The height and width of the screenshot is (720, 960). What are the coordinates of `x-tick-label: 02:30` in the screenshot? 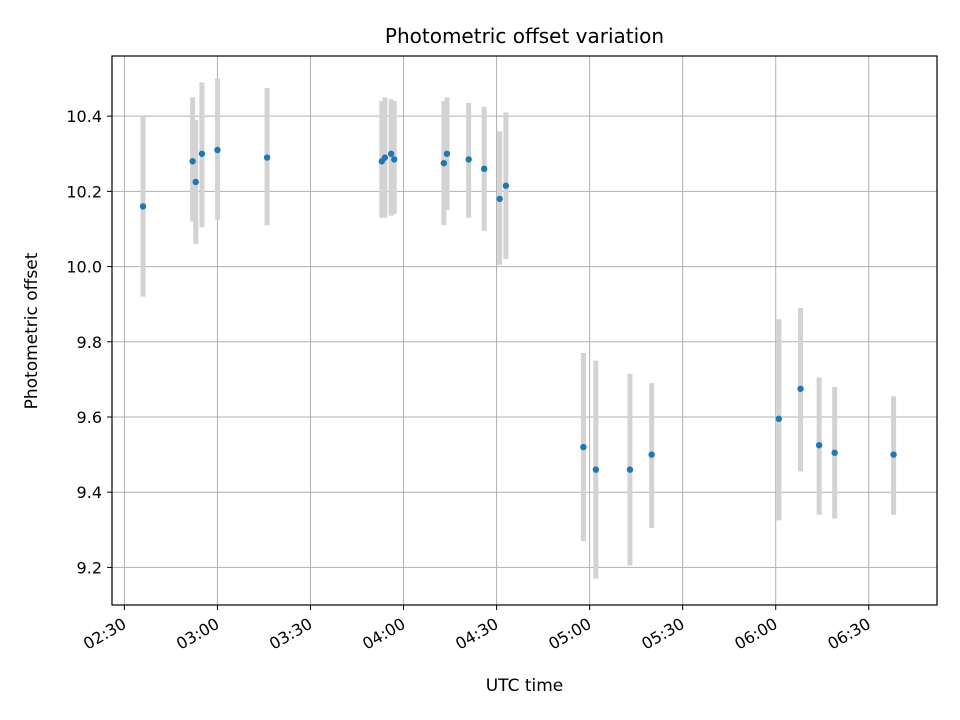 It's located at (104, 634).